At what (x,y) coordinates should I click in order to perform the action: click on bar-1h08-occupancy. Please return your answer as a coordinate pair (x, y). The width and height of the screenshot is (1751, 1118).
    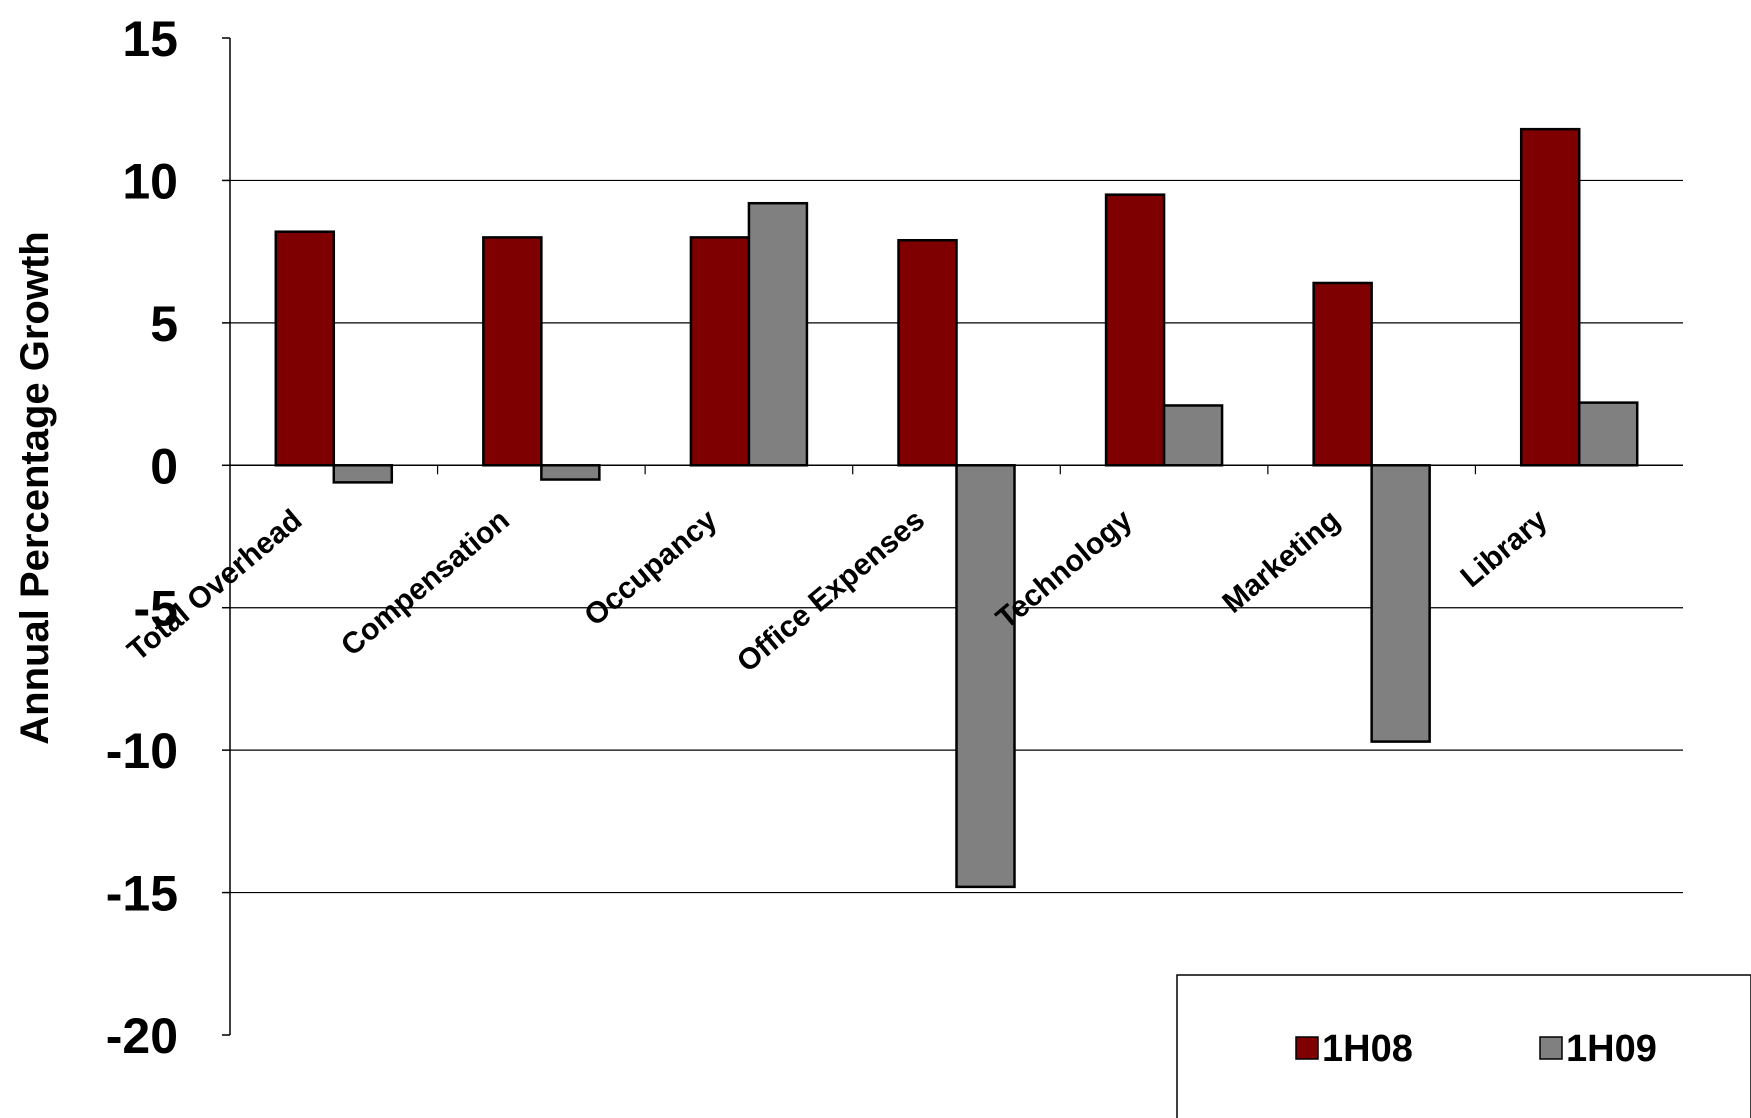
    Looking at the image, I should click on (720, 351).